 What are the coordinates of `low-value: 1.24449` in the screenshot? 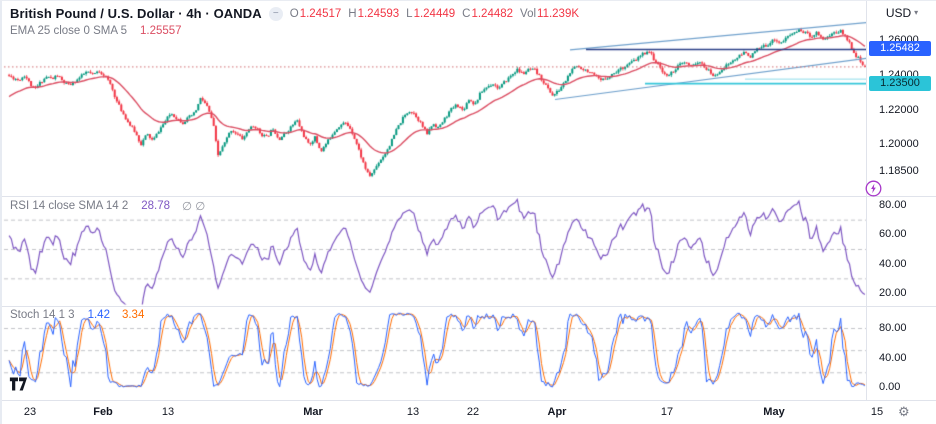 It's located at (434, 13).